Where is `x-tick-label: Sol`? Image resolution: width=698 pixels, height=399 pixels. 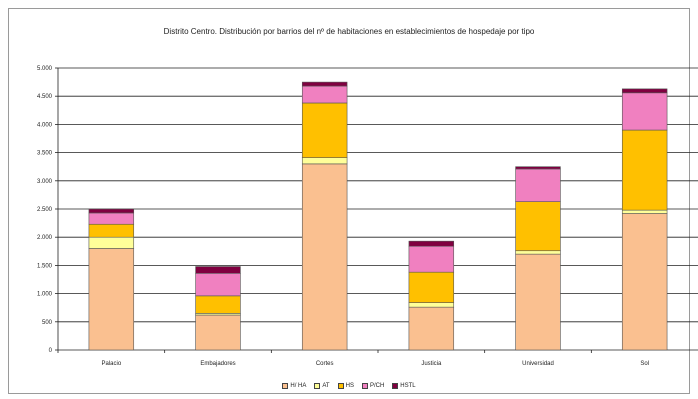
x-tick-label: Sol is located at coordinates (644, 364).